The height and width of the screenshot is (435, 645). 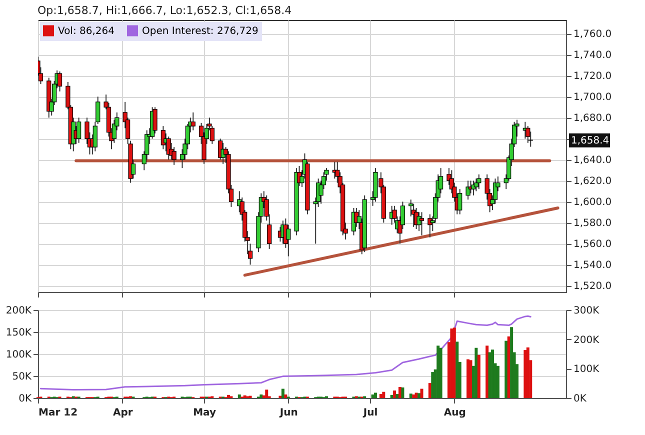 What do you see at coordinates (86, 31) in the screenshot?
I see `legend-label: Vol: 86,264` at bounding box center [86, 31].